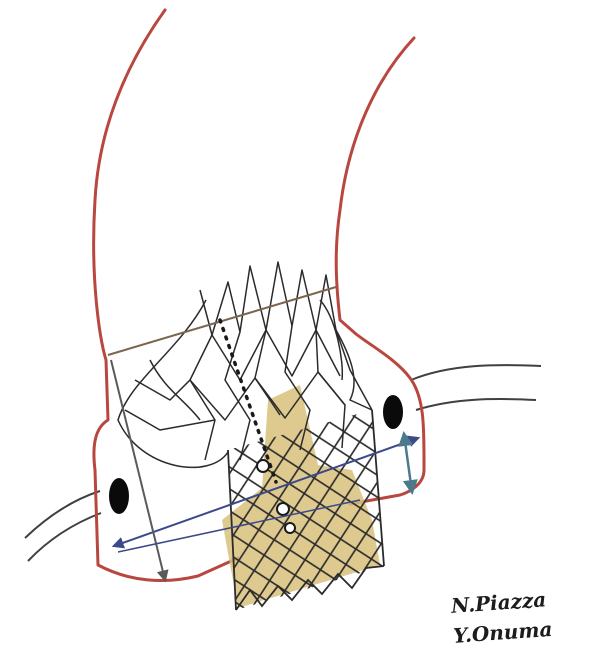 The height and width of the screenshot is (663, 599). Describe the element at coordinates (476, 404) in the screenshot. I see `left-coronary-artery-lower` at that location.